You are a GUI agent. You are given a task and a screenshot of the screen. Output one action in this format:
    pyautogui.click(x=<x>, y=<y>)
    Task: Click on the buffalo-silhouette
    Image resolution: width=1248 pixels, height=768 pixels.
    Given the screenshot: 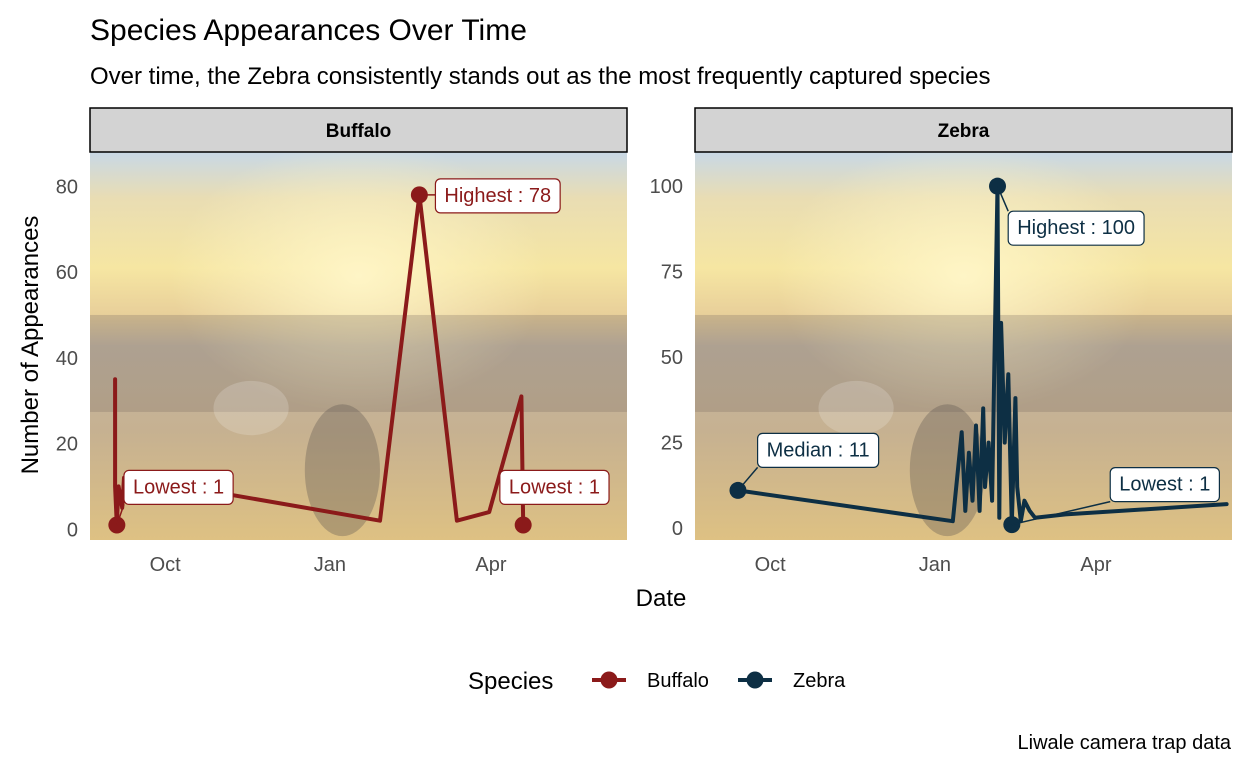 What is the action you would take?
    pyautogui.click(x=342, y=470)
    